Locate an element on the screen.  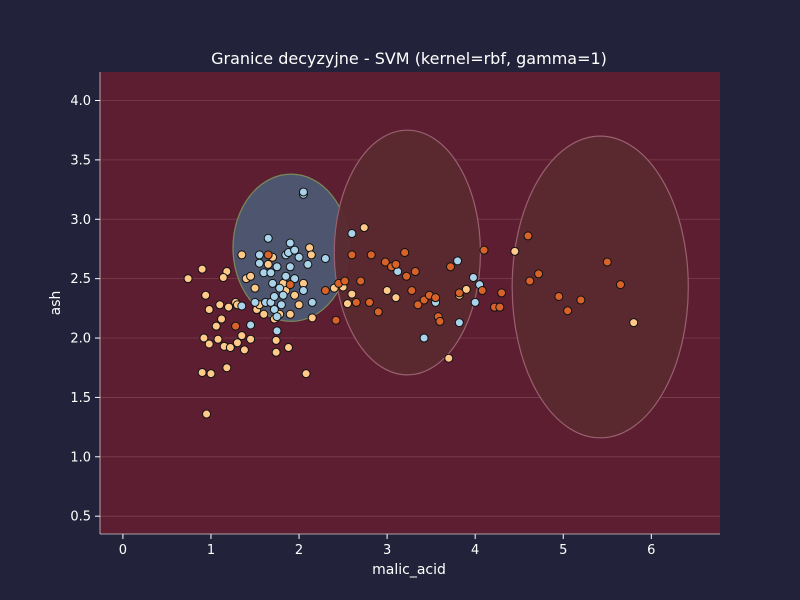
y-tick-label: 1.5 is located at coordinates (80, 398).